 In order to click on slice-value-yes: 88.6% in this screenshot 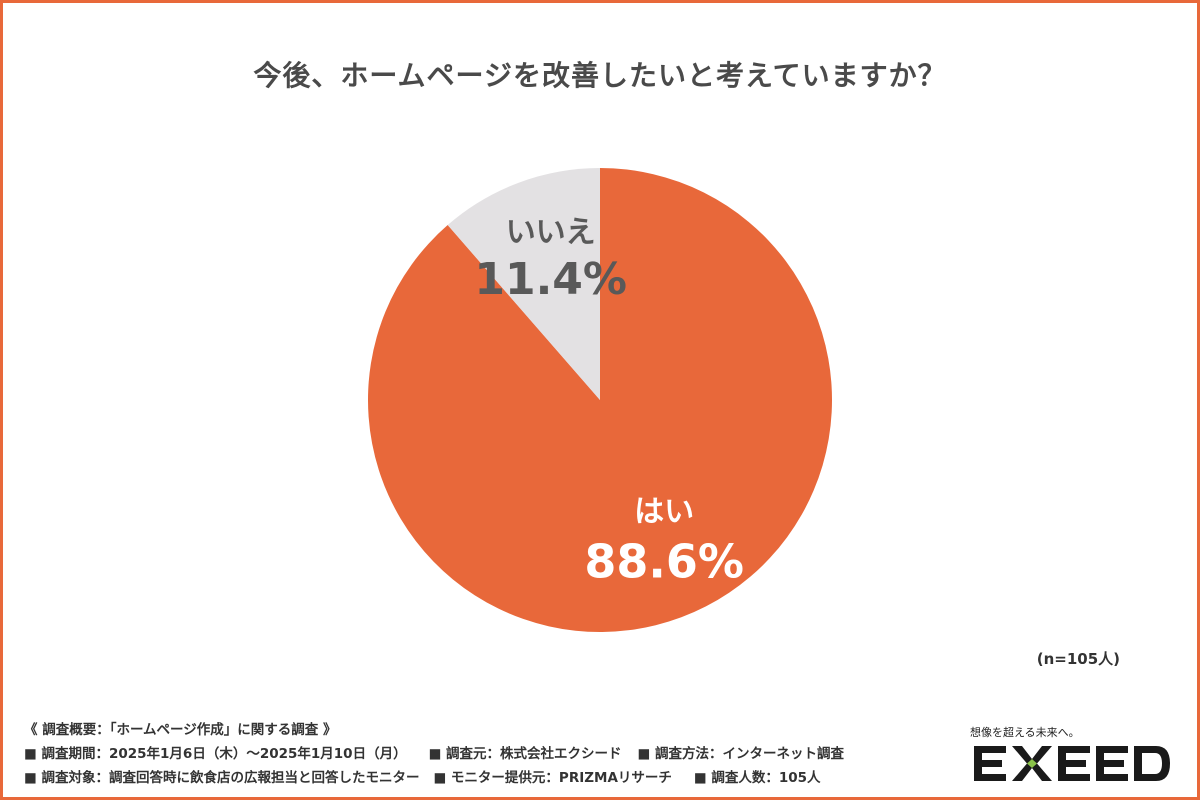, I will do `click(664, 561)`.